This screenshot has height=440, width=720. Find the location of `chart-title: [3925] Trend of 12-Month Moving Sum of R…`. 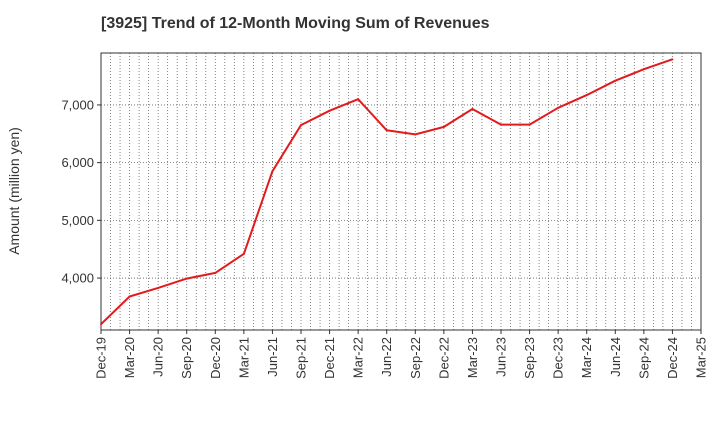

chart-title: [3925] Trend of 12-Month Moving Sum of R… is located at coordinates (295, 23).